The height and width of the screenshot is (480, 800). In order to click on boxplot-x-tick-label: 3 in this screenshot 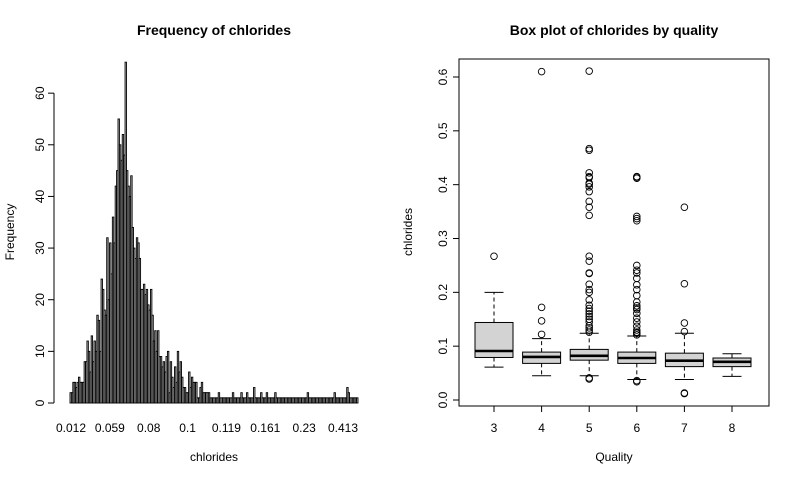, I will do `click(494, 428)`.